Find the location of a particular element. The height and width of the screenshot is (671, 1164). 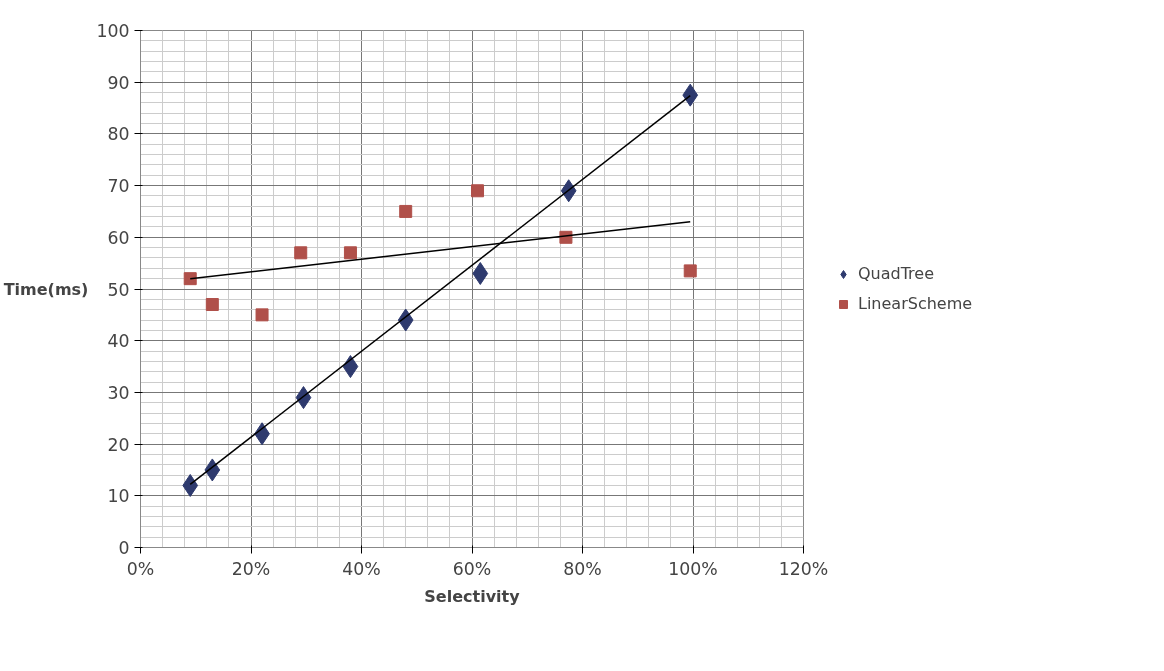

y-tick-label: 80 is located at coordinates (118, 134).